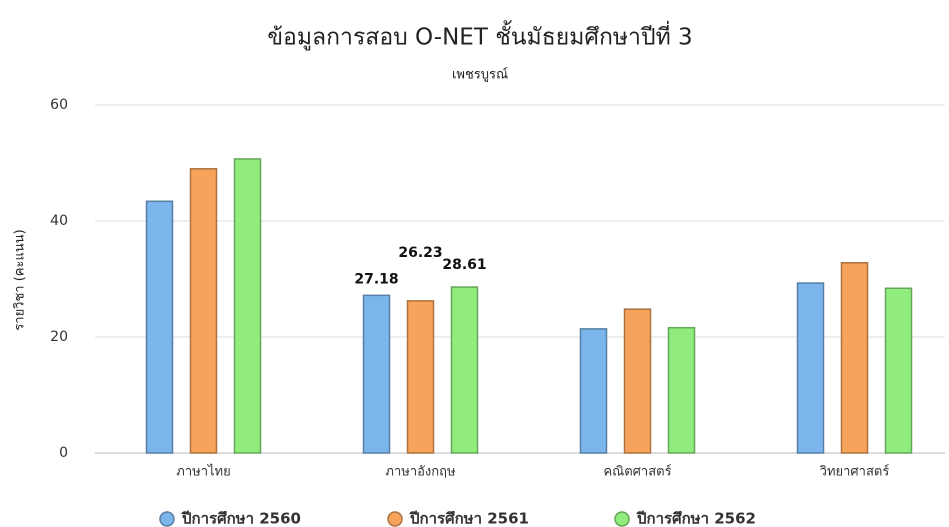 This screenshot has width=949, height=527. Describe the element at coordinates (480, 75) in the screenshot. I see `chart-subtitle: เพชรบูรณ์` at that location.